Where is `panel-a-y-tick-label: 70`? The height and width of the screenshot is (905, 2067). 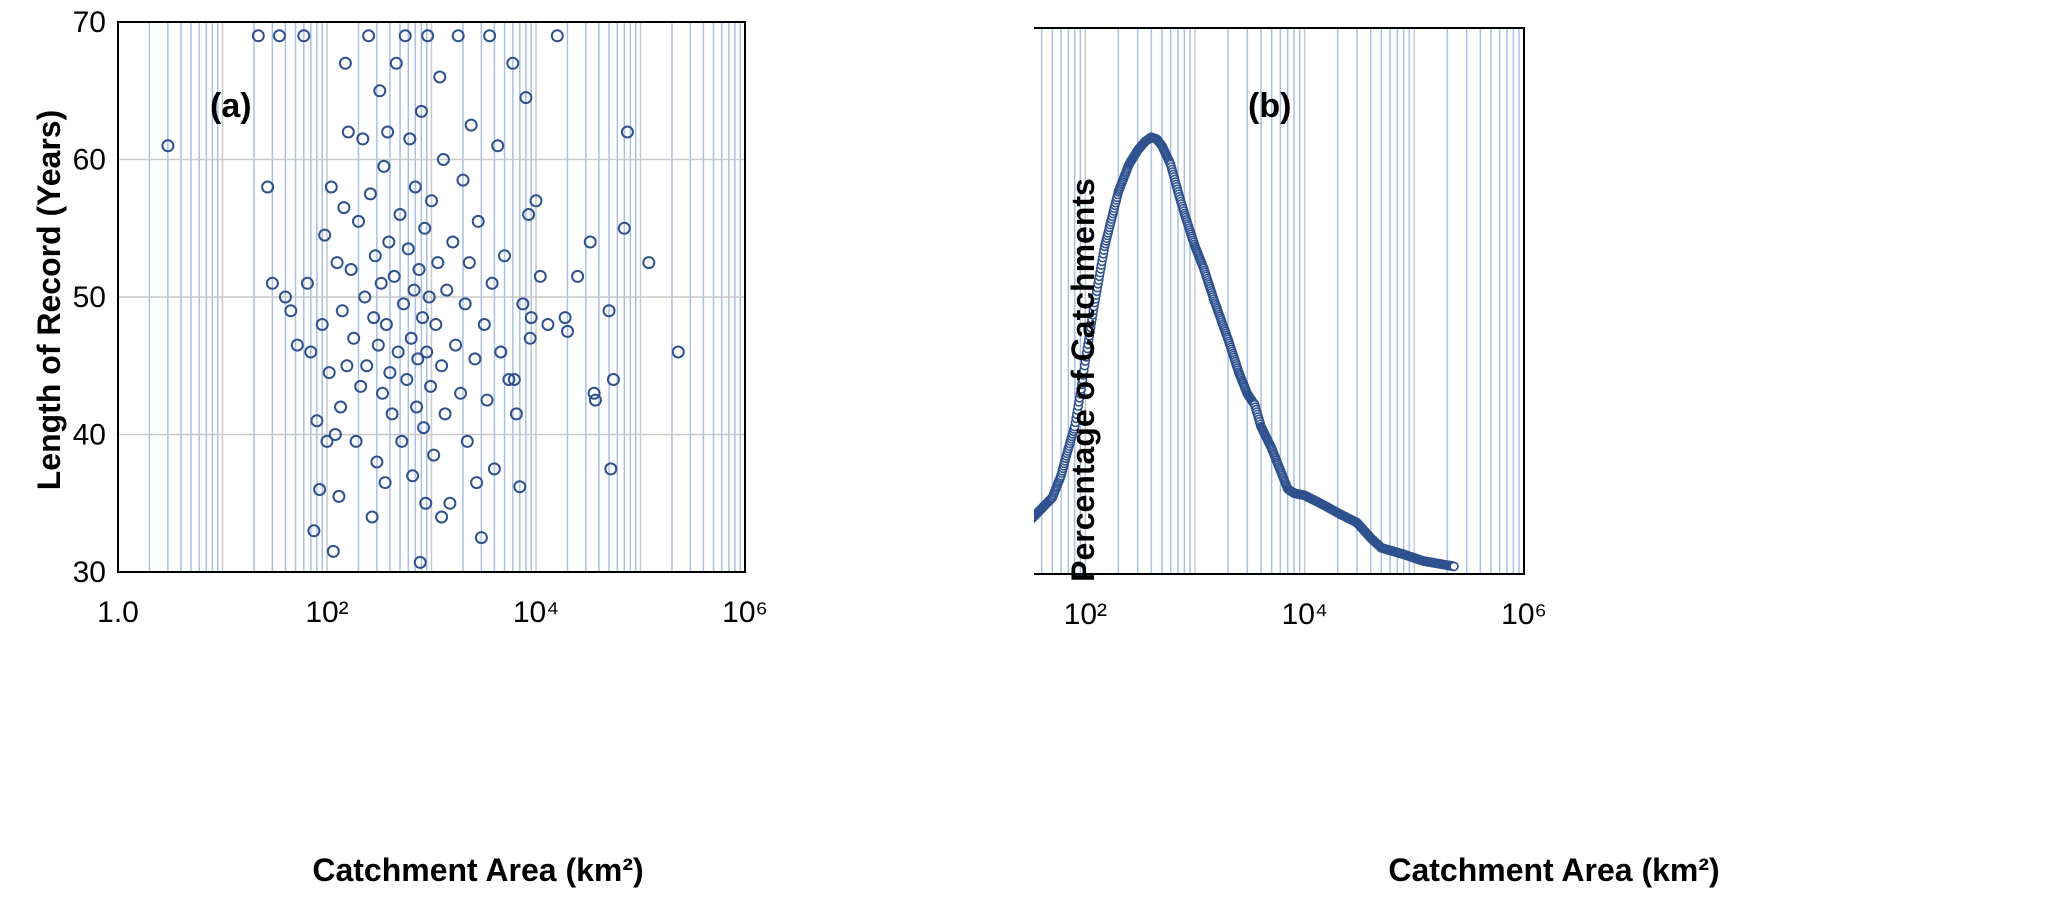 panel-a-y-tick-label: 70 is located at coordinates (89, 22).